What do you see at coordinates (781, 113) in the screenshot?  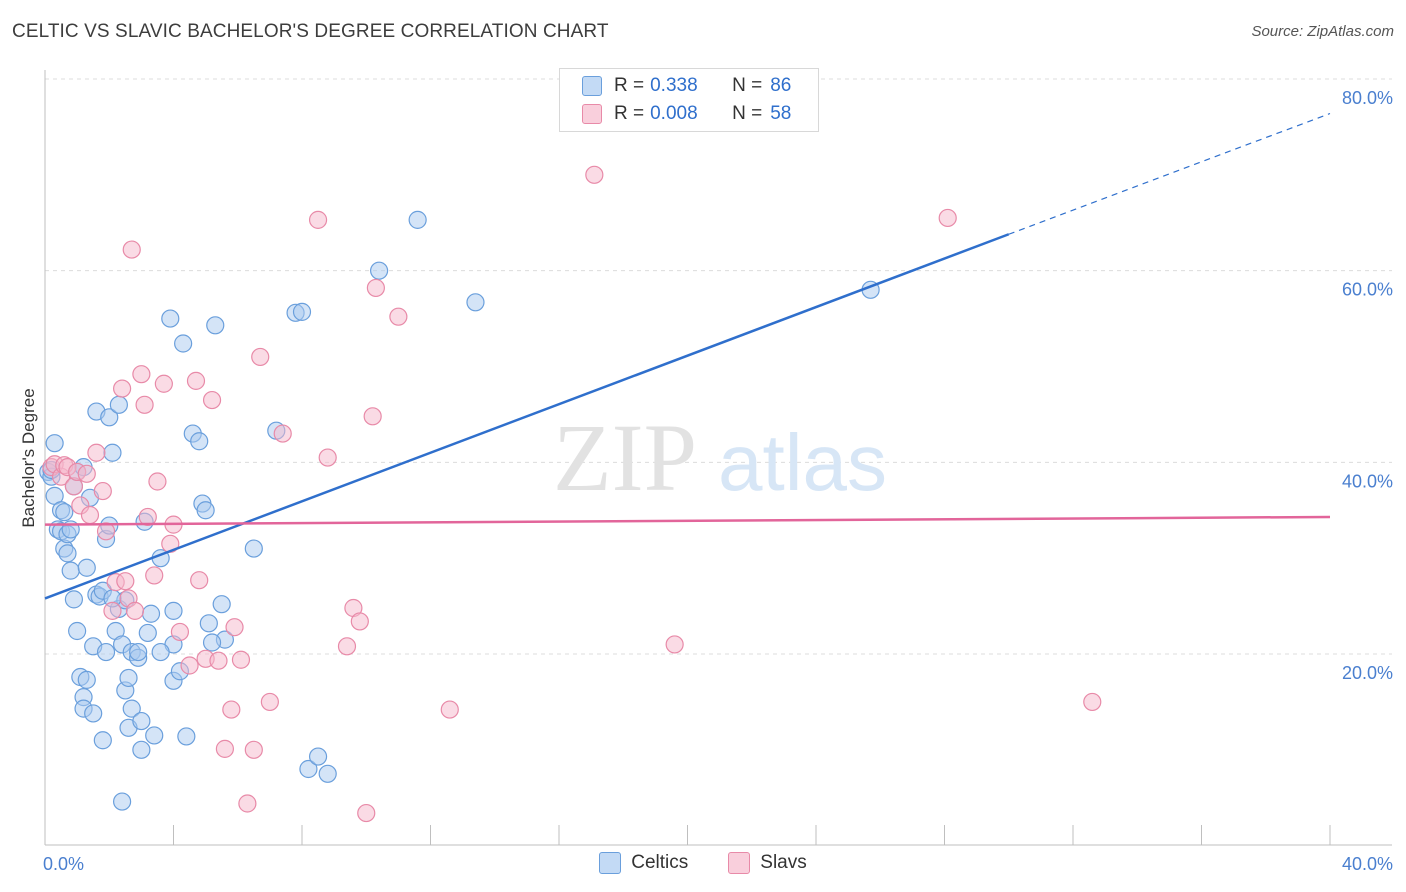 I see `n-value: 58` at bounding box center [781, 113].